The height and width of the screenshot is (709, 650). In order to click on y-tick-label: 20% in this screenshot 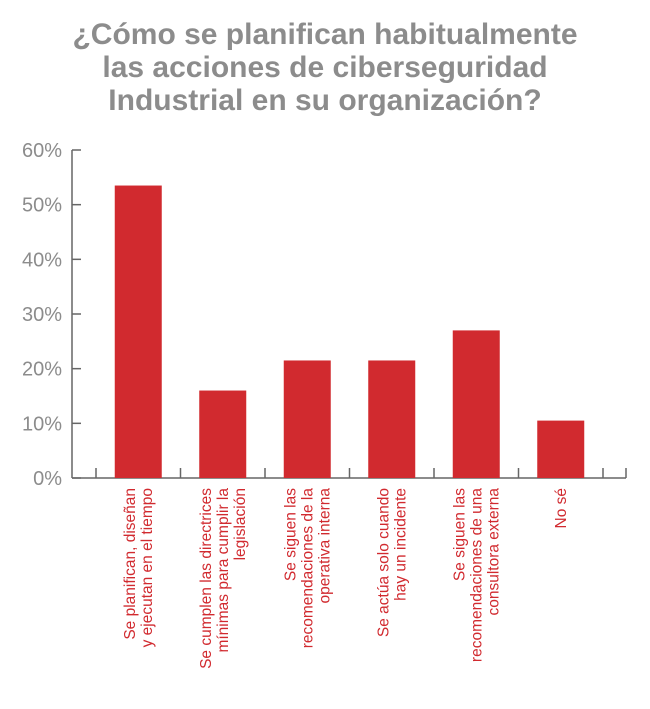, I will do `click(42, 370)`.